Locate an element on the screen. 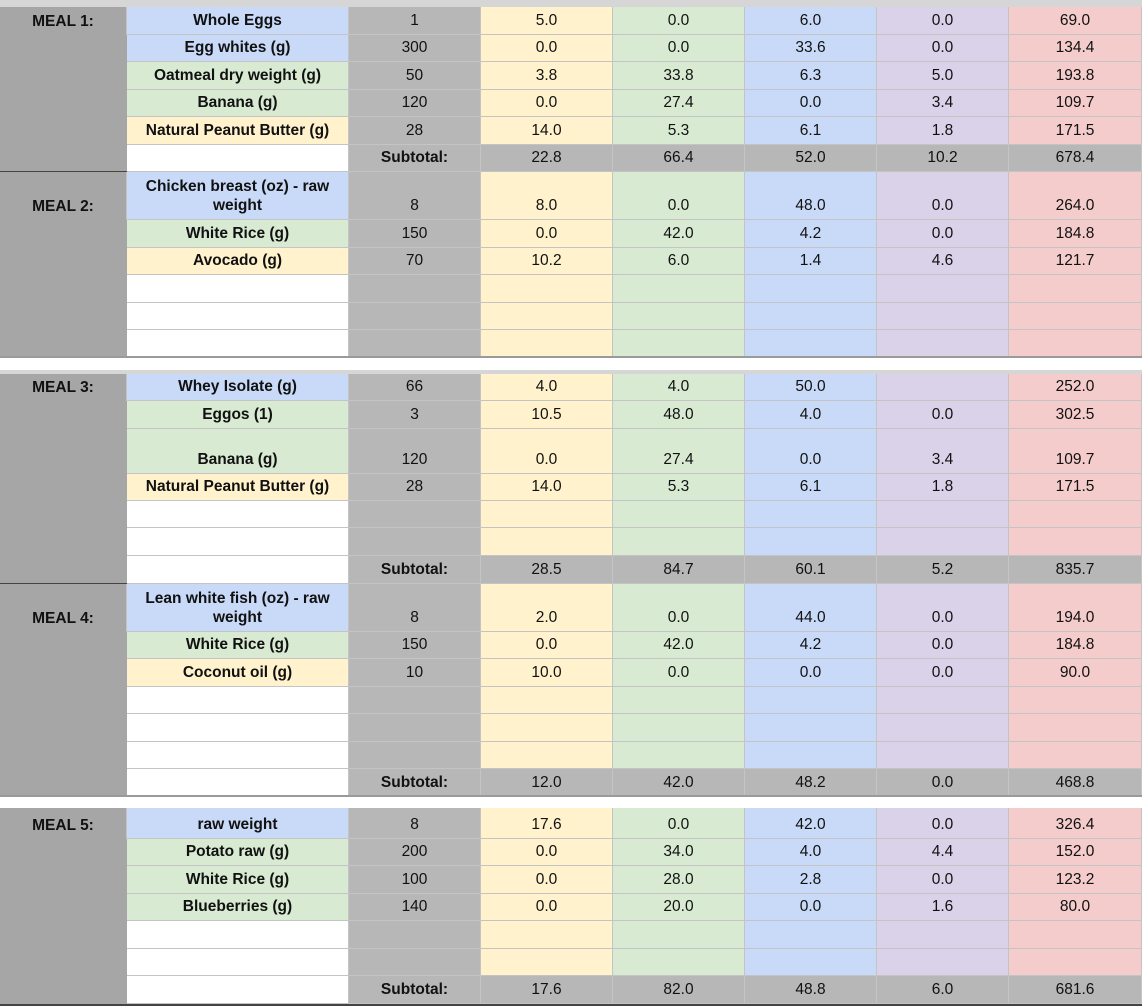 Image resolution: width=1142 pixels, height=1006 pixels. nutrient-value is located at coordinates (943, 387).